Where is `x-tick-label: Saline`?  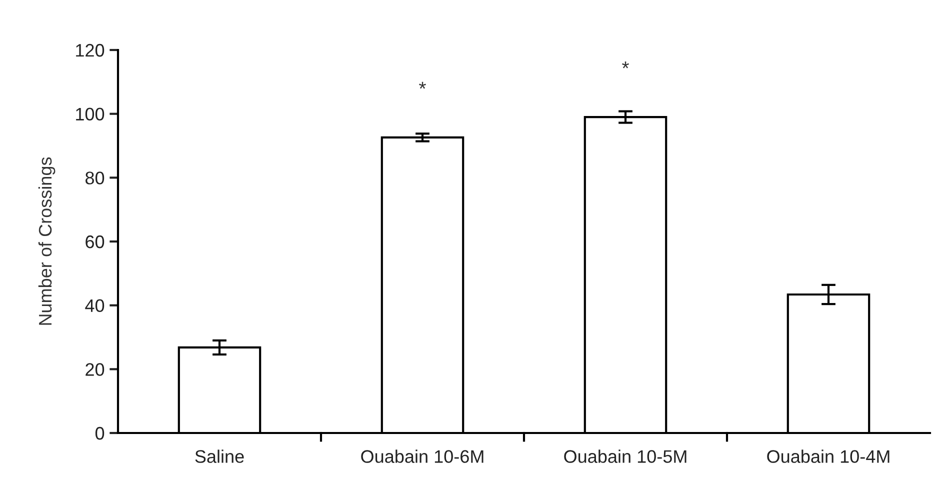
x-tick-label: Saline is located at coordinates (219, 456).